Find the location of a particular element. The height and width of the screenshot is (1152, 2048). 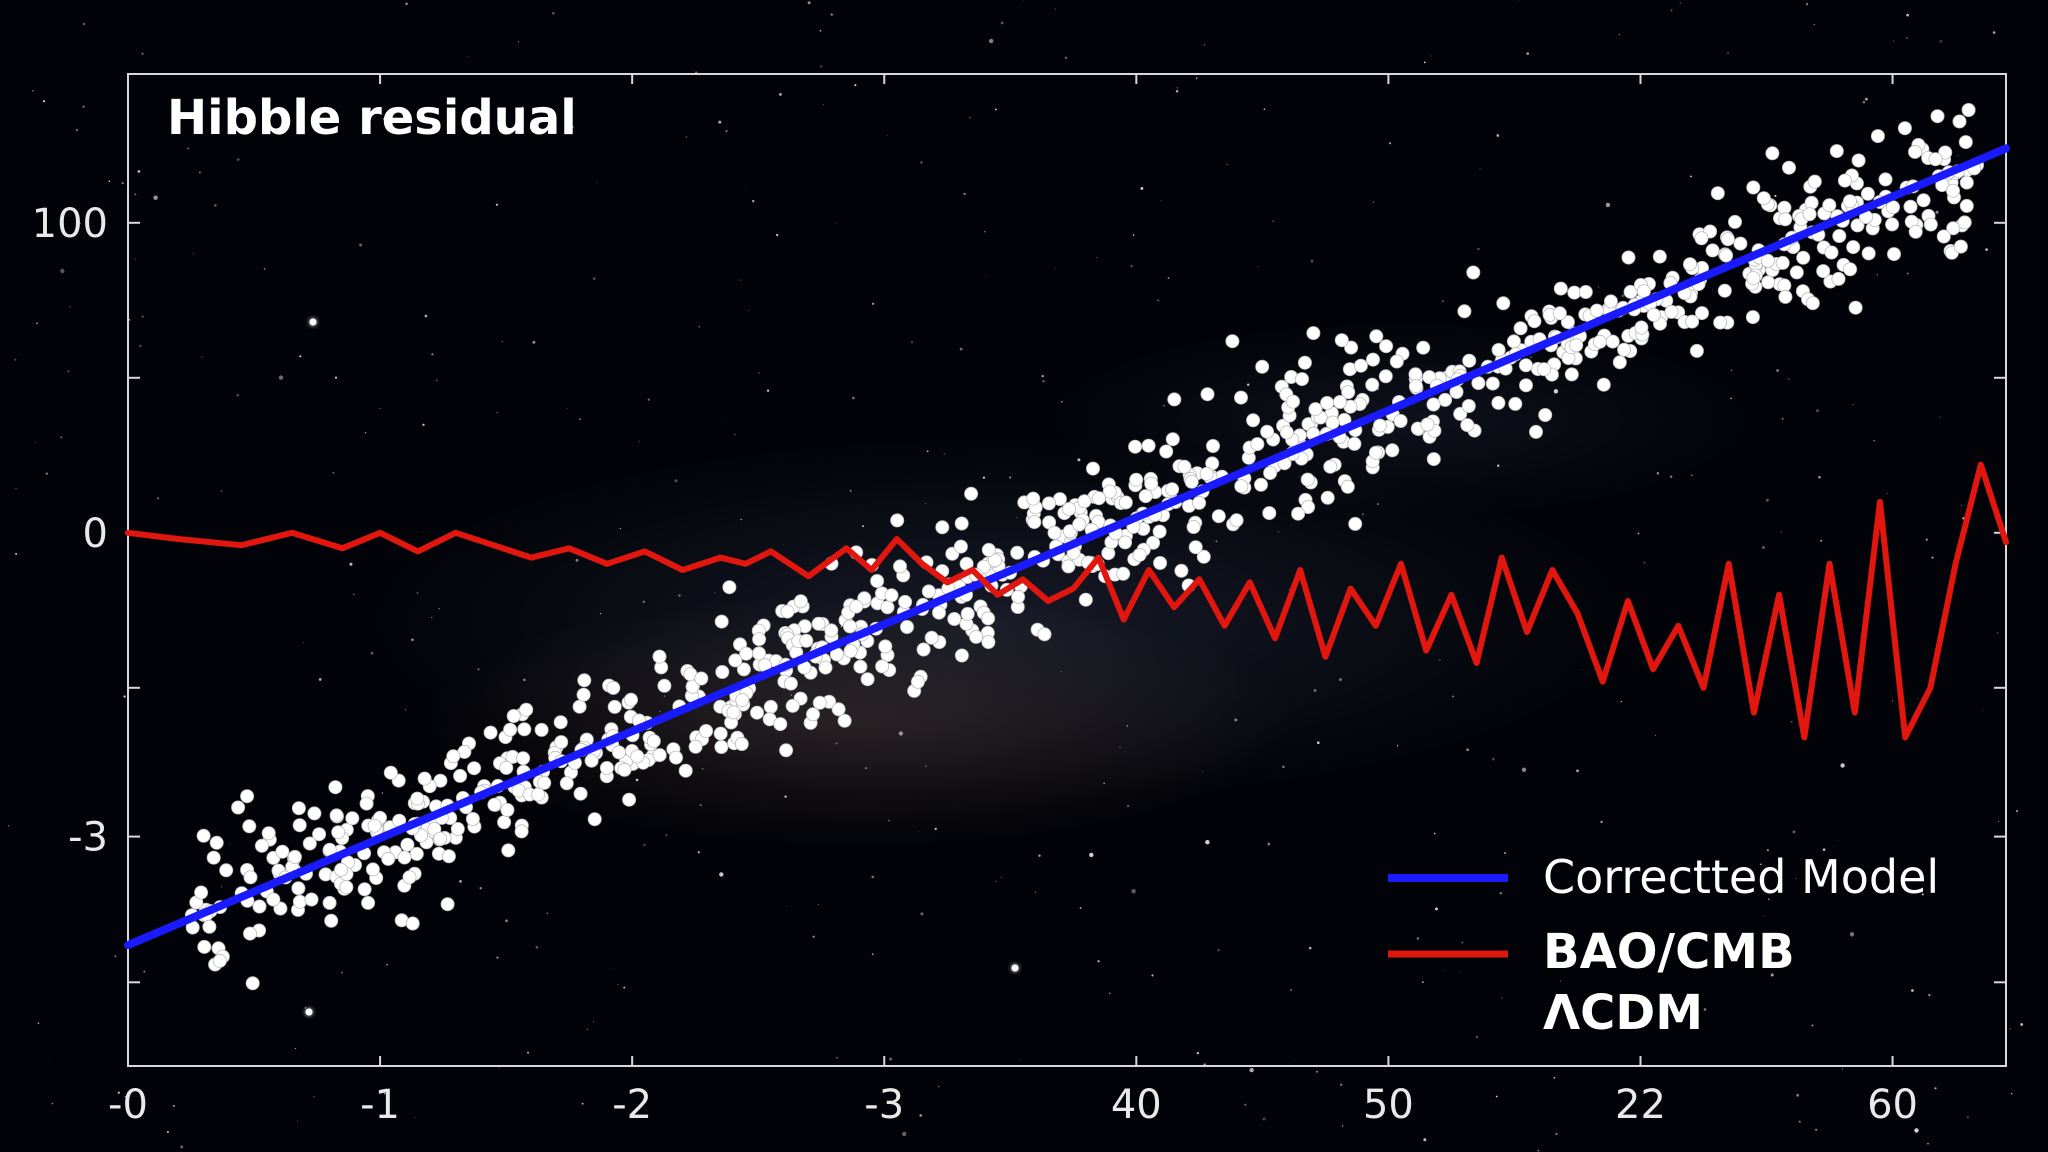

y-tick-label: 100 is located at coordinates (70, 224).